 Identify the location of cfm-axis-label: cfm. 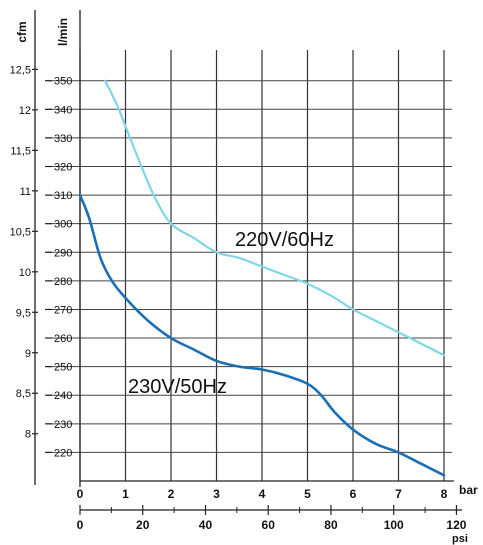
(22, 31).